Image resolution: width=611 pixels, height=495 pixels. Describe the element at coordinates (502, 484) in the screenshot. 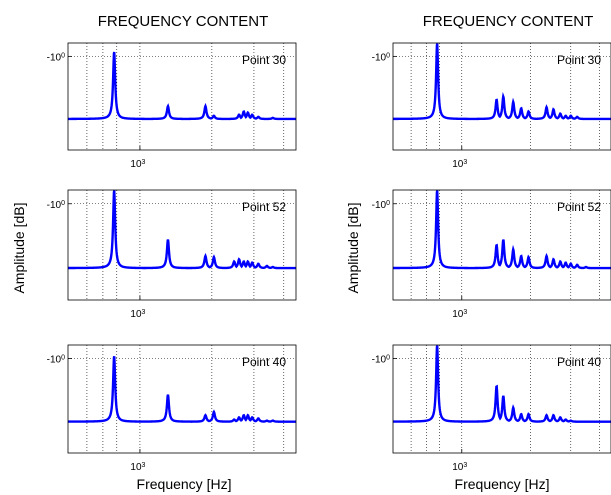

I see `right-x-axis-label: Frequency [Hz]` at that location.